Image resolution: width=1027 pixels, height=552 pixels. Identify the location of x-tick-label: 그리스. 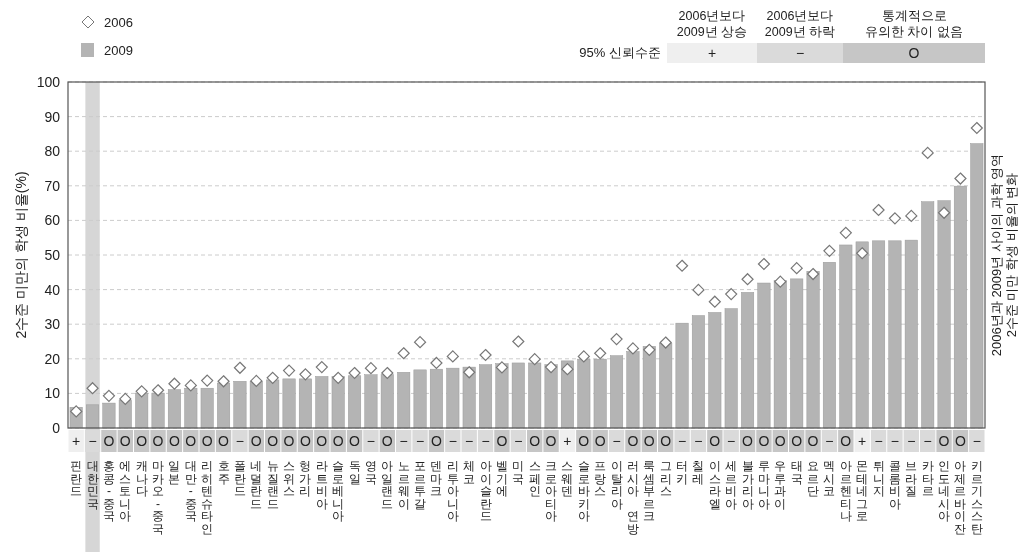
(665, 478).